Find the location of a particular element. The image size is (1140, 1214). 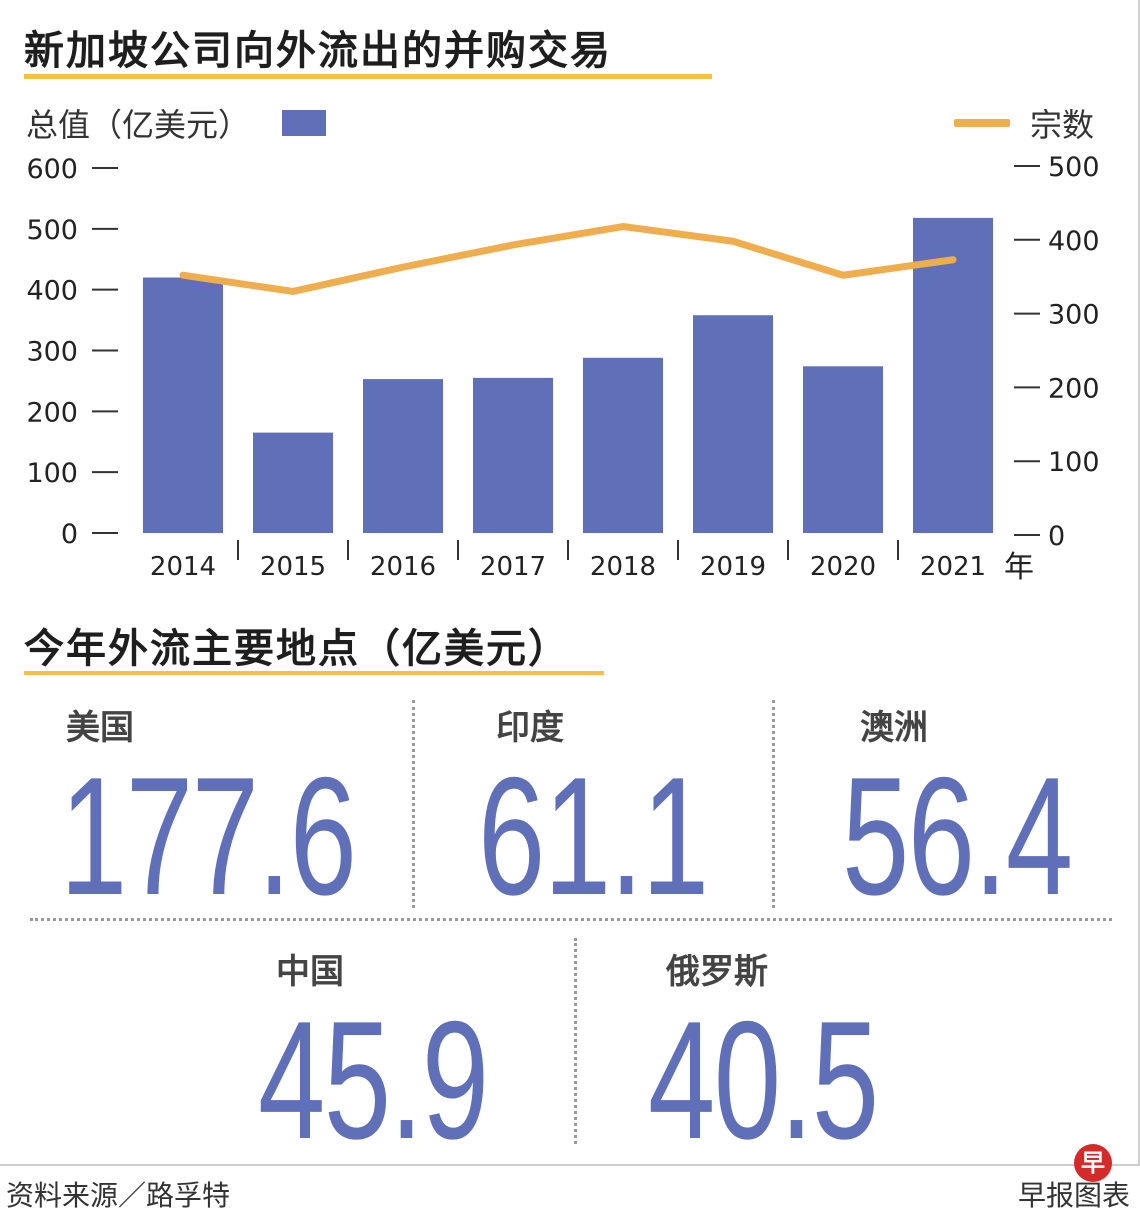

y-right-tick-label: 300 is located at coordinates (1074, 315).